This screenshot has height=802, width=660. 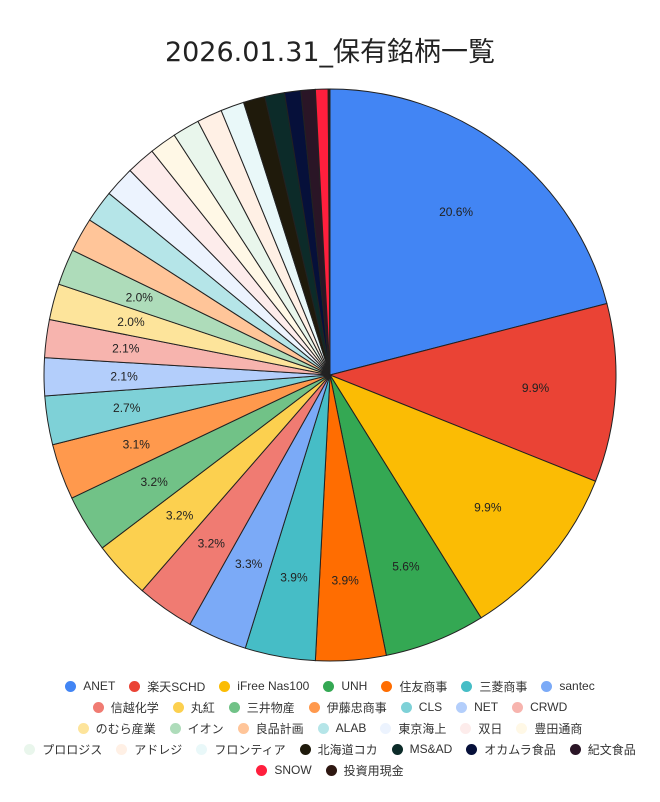 I want to click on legend-label: 北海道コカ, so click(x=347, y=749).